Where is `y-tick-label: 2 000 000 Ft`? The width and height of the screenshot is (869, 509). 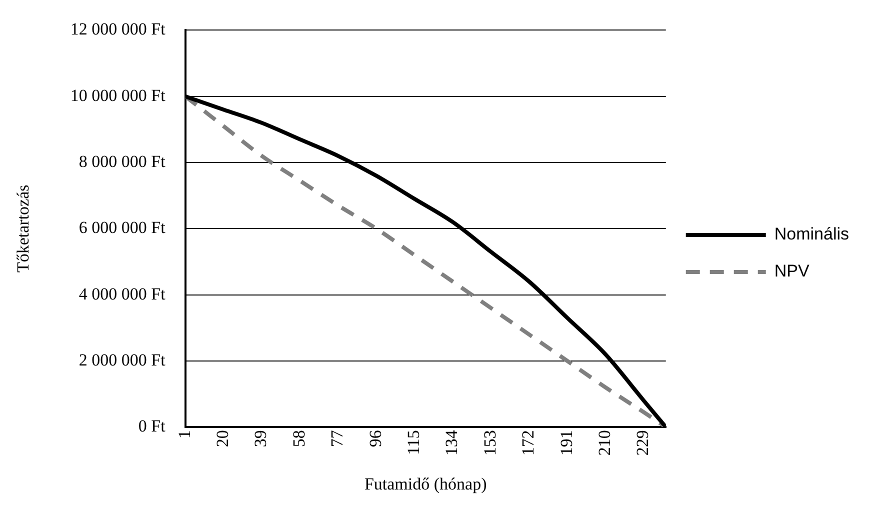
y-tick-label: 2 000 000 Ft is located at coordinates (122, 360).